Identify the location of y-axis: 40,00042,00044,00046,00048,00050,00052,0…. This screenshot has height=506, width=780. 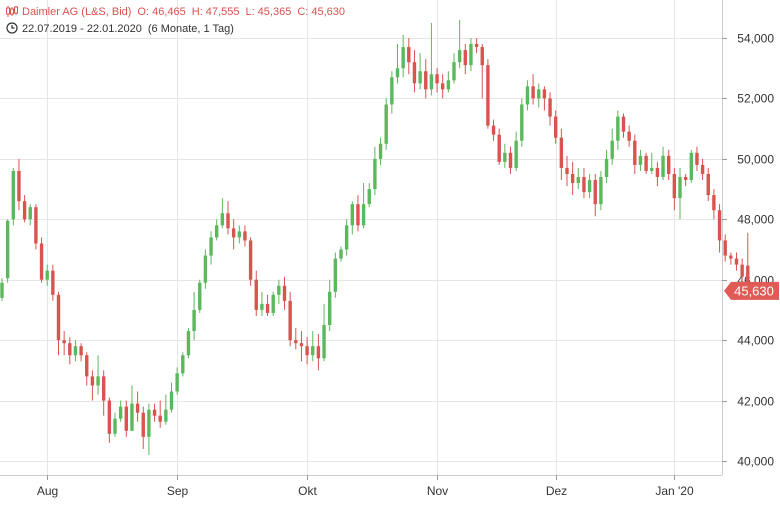
(755, 250).